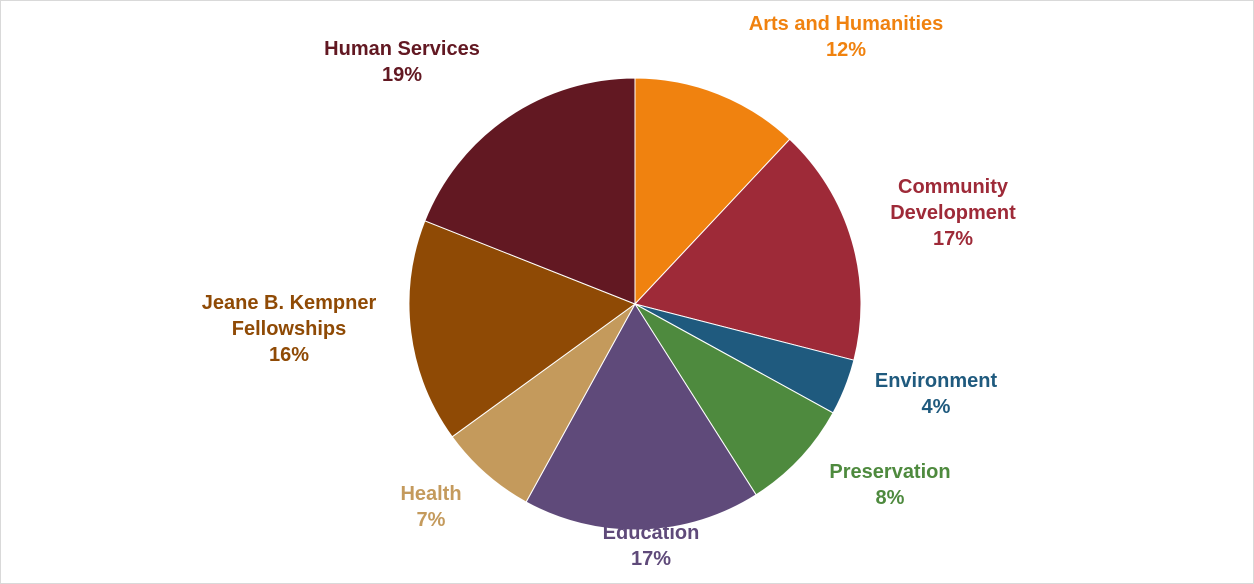  What do you see at coordinates (430, 507) in the screenshot?
I see `slice-label: Health 7%` at bounding box center [430, 507].